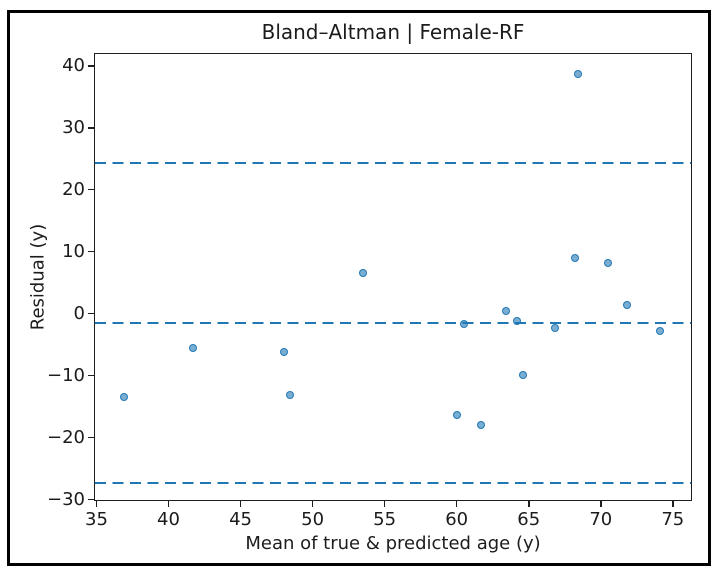 The width and height of the screenshot is (718, 577). What do you see at coordinates (393, 483) in the screenshot?
I see `lower-loa-line` at bounding box center [393, 483].